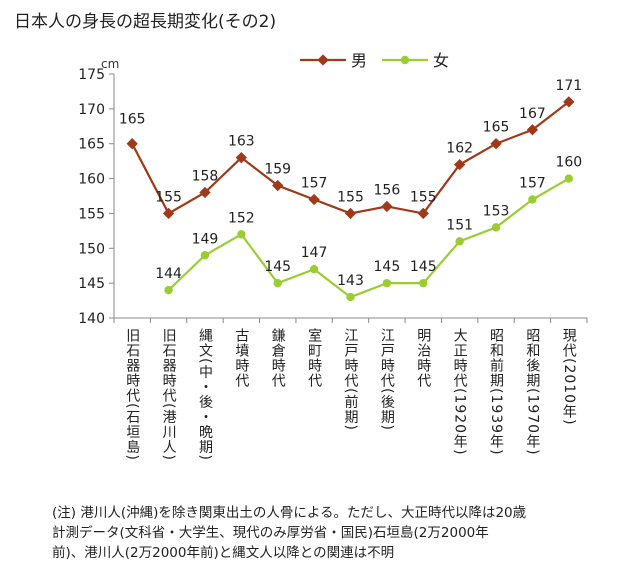 The height and width of the screenshot is (569, 619). Describe the element at coordinates (569, 377) in the screenshot. I see `x-category-label-12: 現代(2010年)` at that location.